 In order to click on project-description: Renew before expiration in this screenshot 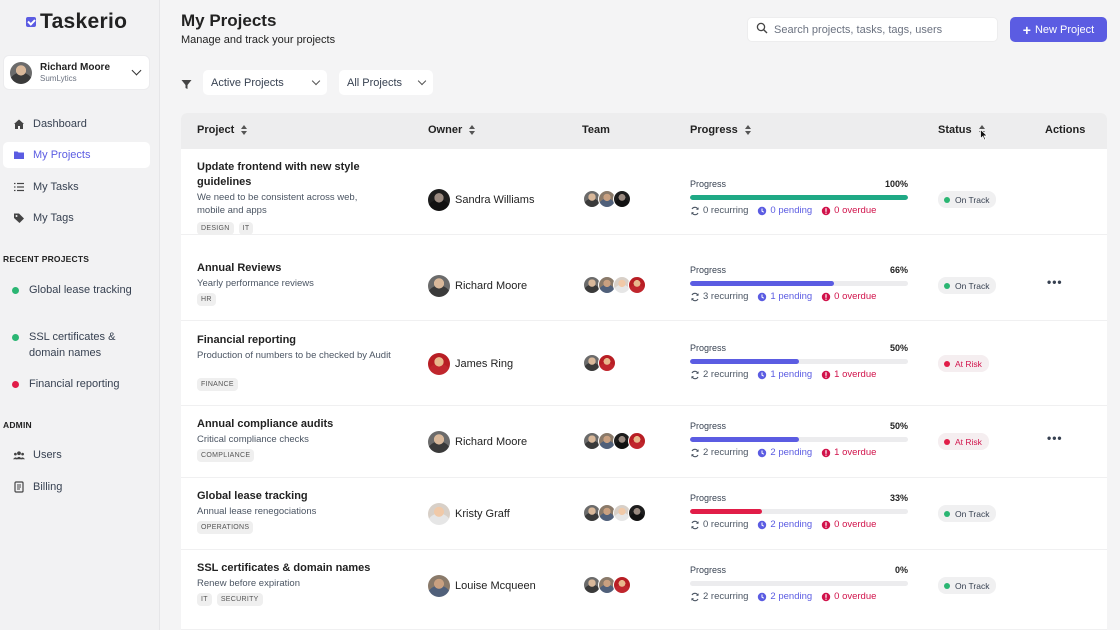, I will do `click(248, 583)`.